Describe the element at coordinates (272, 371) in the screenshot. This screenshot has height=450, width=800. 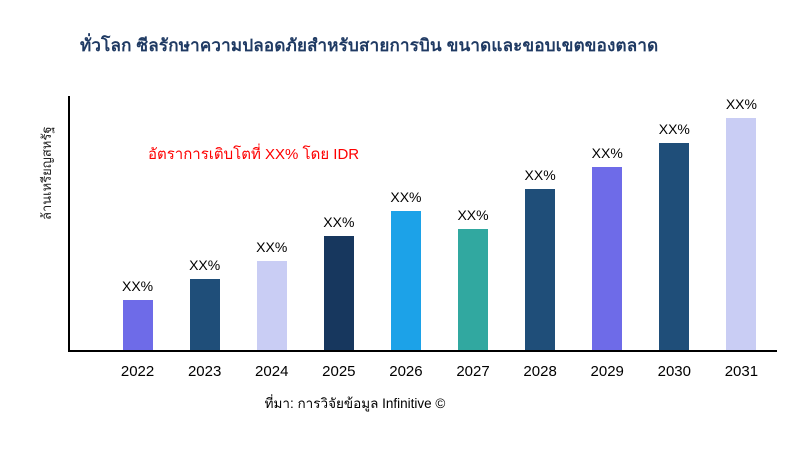
I see `x-axis-tick-2024: 2024` at that location.